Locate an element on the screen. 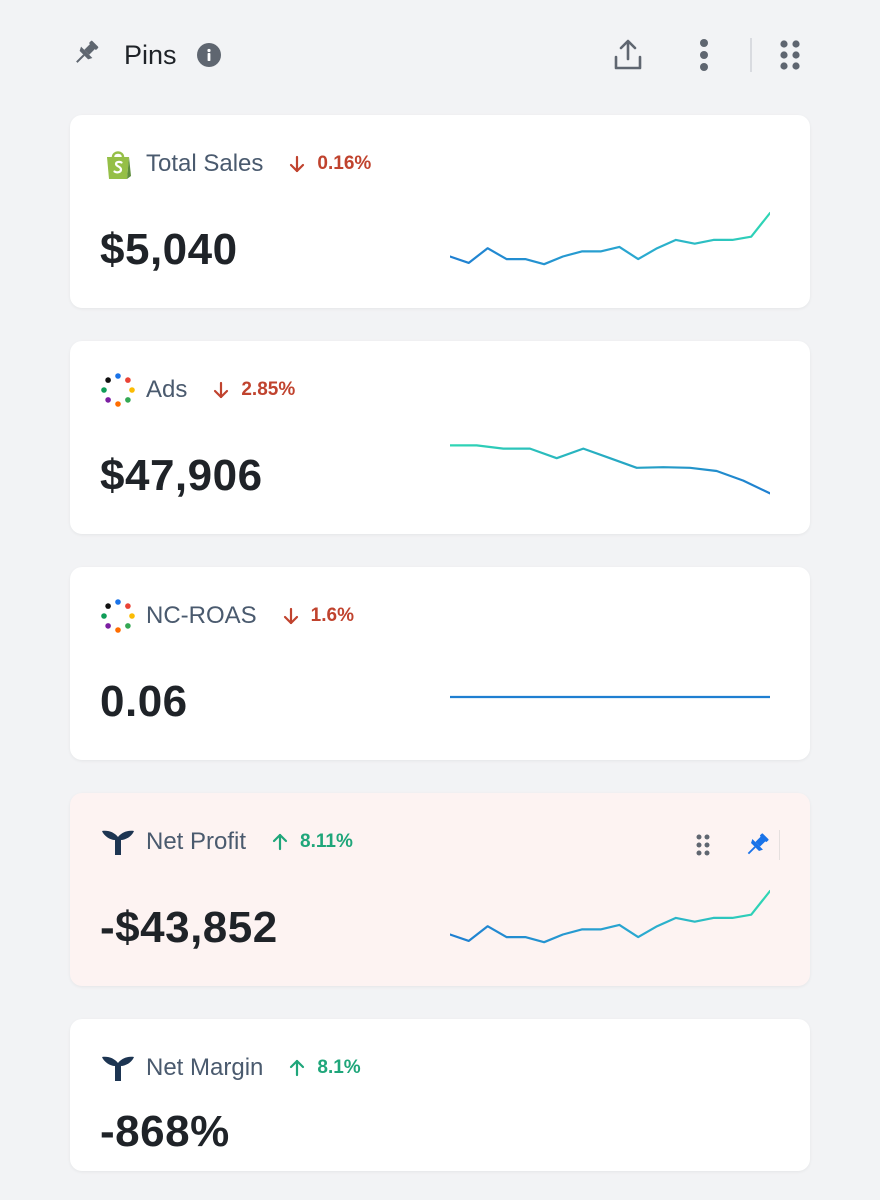  header-actions is located at coordinates (709, 55).